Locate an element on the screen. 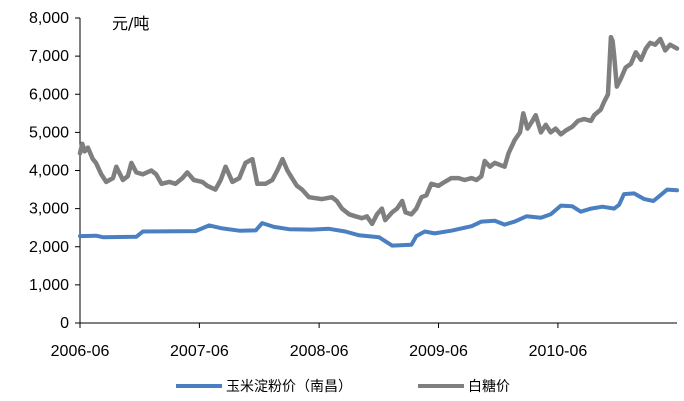 This screenshot has width=684, height=401. legend-item-sugar: 白糖价 is located at coordinates (464, 387).